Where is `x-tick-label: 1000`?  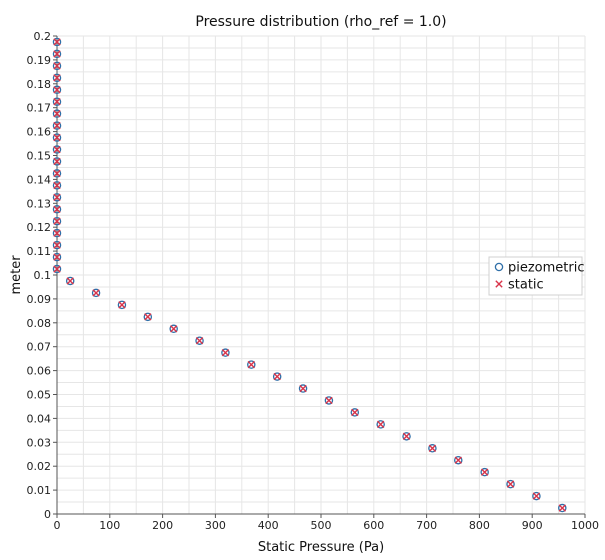 x-tick-label: 1000 is located at coordinates (585, 525).